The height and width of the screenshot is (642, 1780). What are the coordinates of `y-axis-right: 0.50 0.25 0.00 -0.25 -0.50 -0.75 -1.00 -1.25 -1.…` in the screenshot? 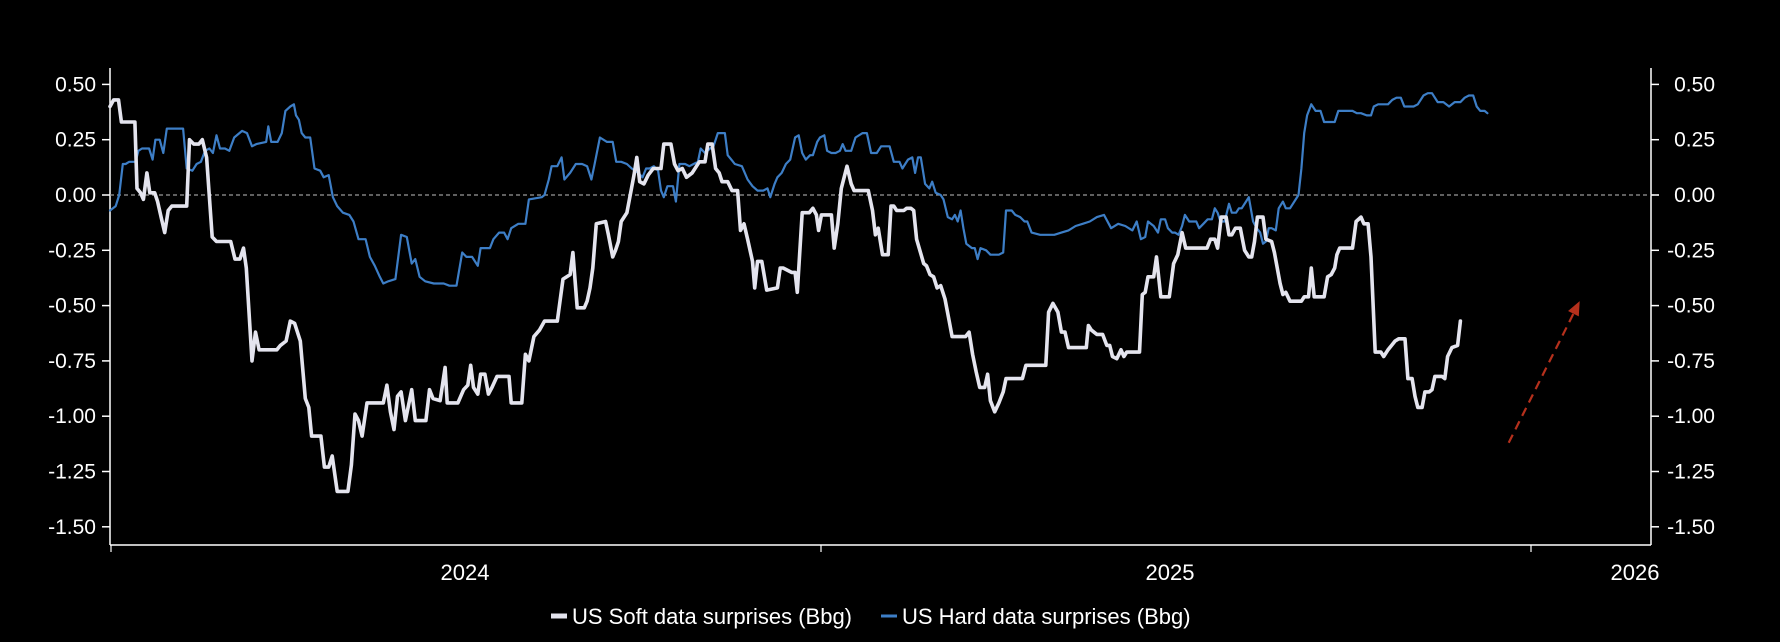 It's located at (1683, 306).